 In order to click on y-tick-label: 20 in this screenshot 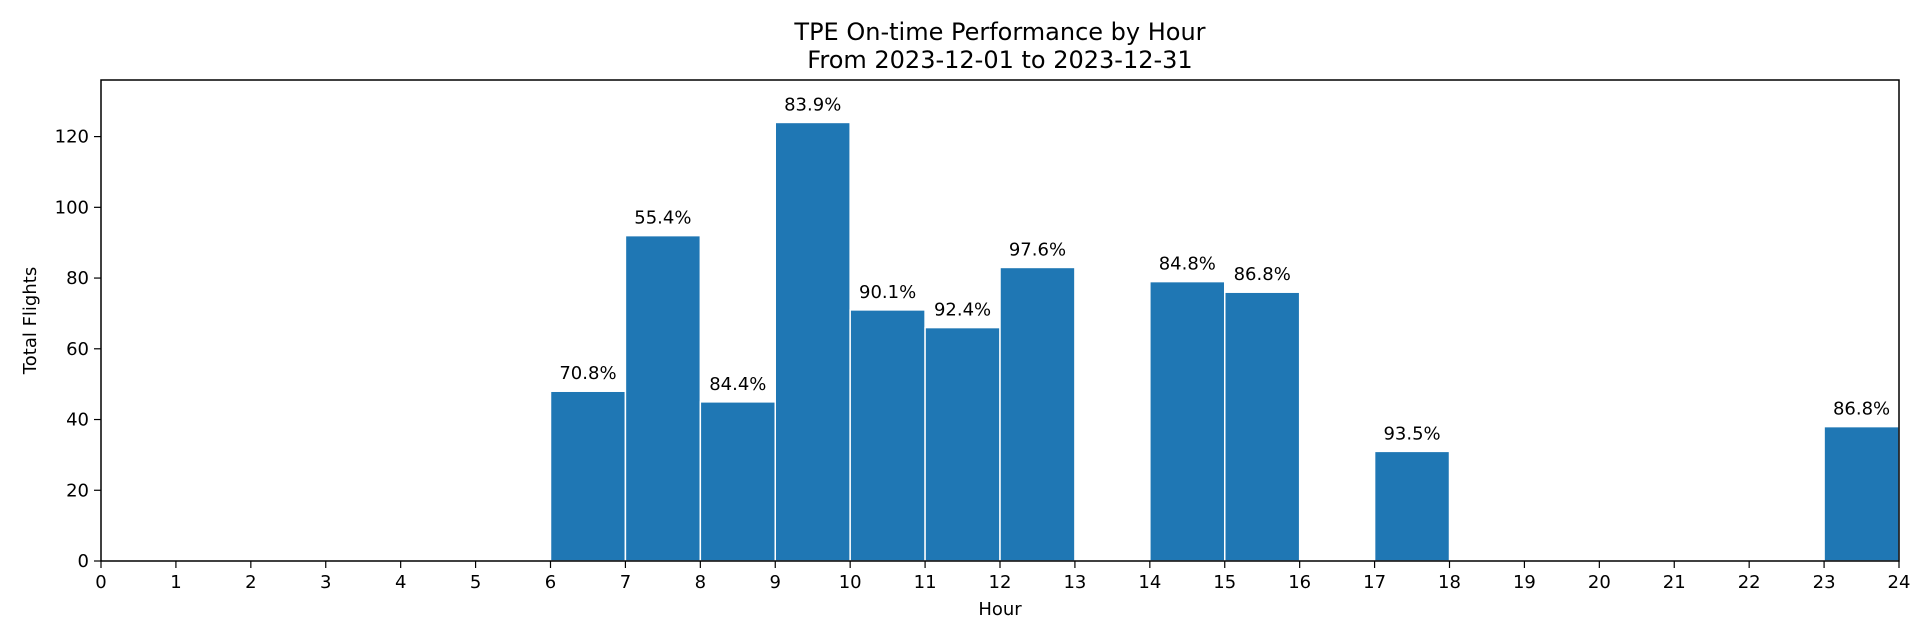, I will do `click(77, 490)`.